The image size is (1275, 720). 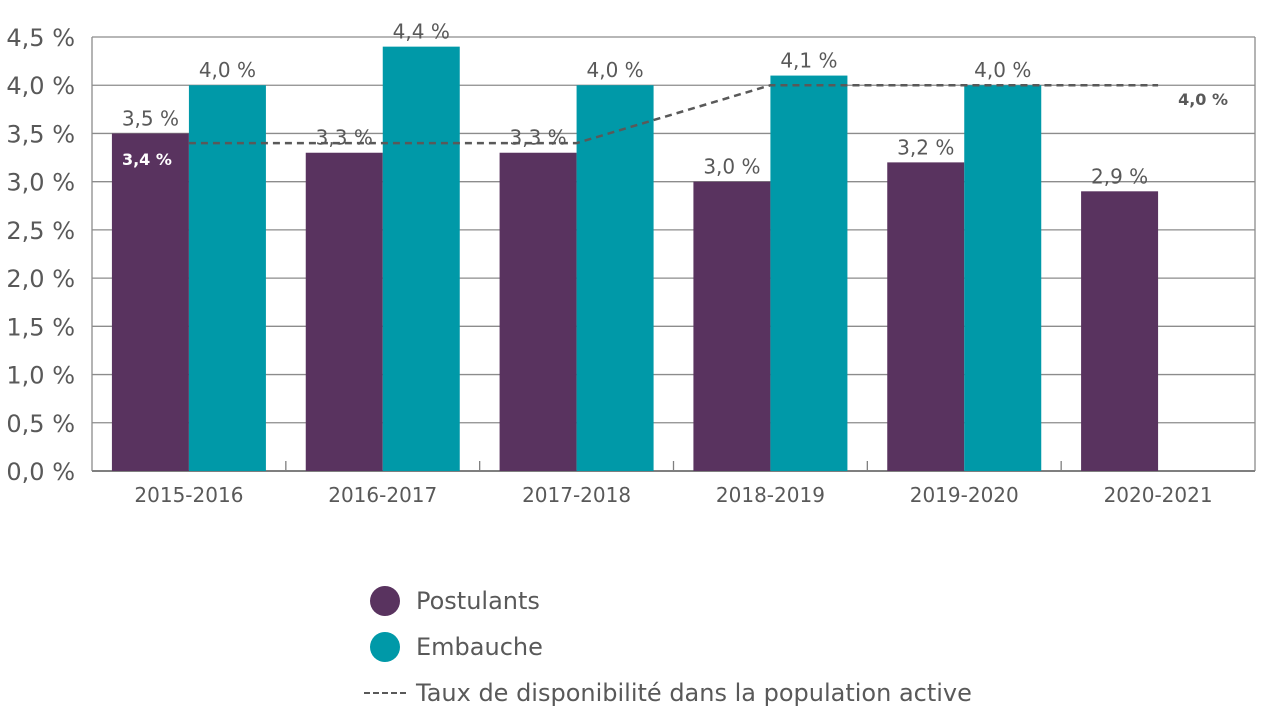 What do you see at coordinates (385, 647) in the screenshot?
I see `embauche-swatch-icon` at bounding box center [385, 647].